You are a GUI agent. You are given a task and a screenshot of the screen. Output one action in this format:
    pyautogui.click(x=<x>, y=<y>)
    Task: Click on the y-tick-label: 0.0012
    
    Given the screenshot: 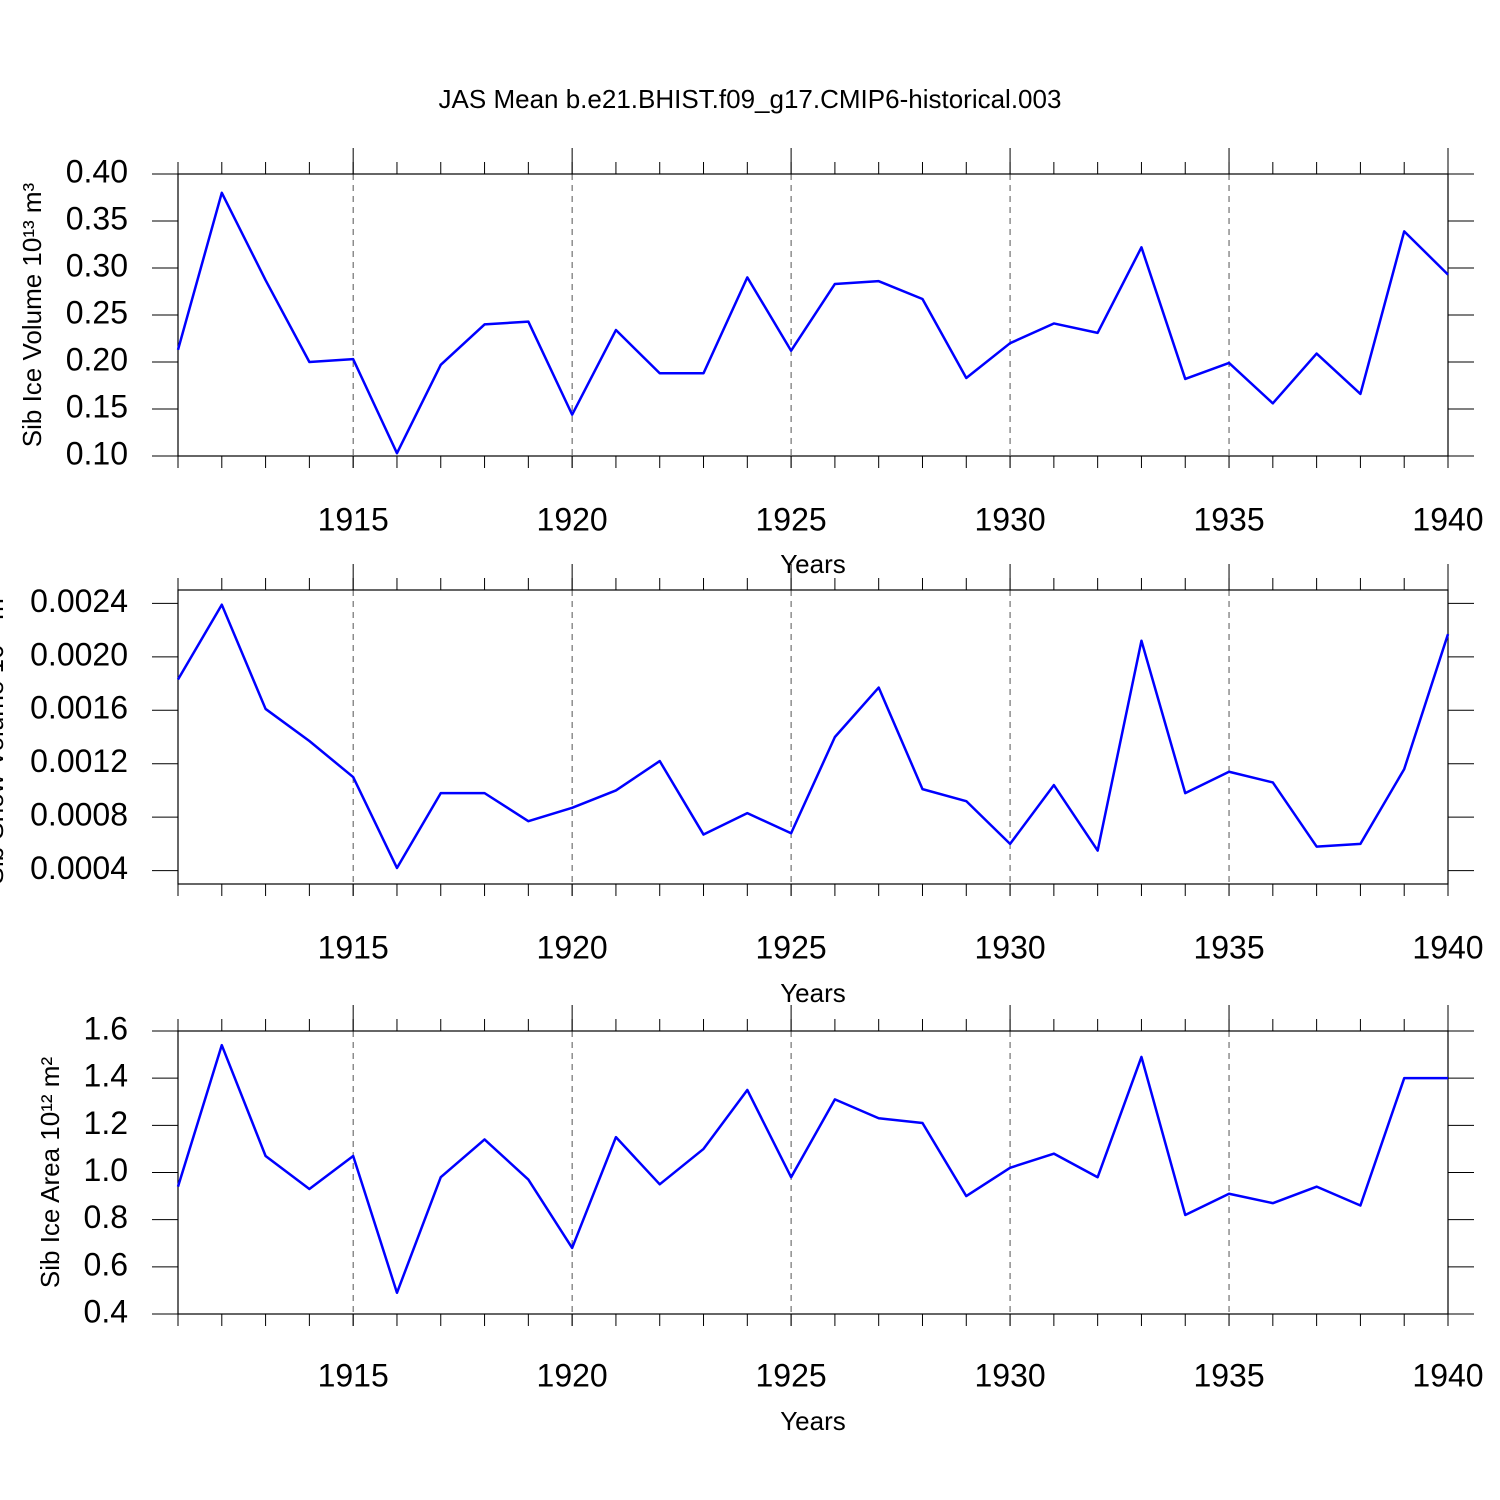 What is the action you would take?
    pyautogui.click(x=79, y=761)
    